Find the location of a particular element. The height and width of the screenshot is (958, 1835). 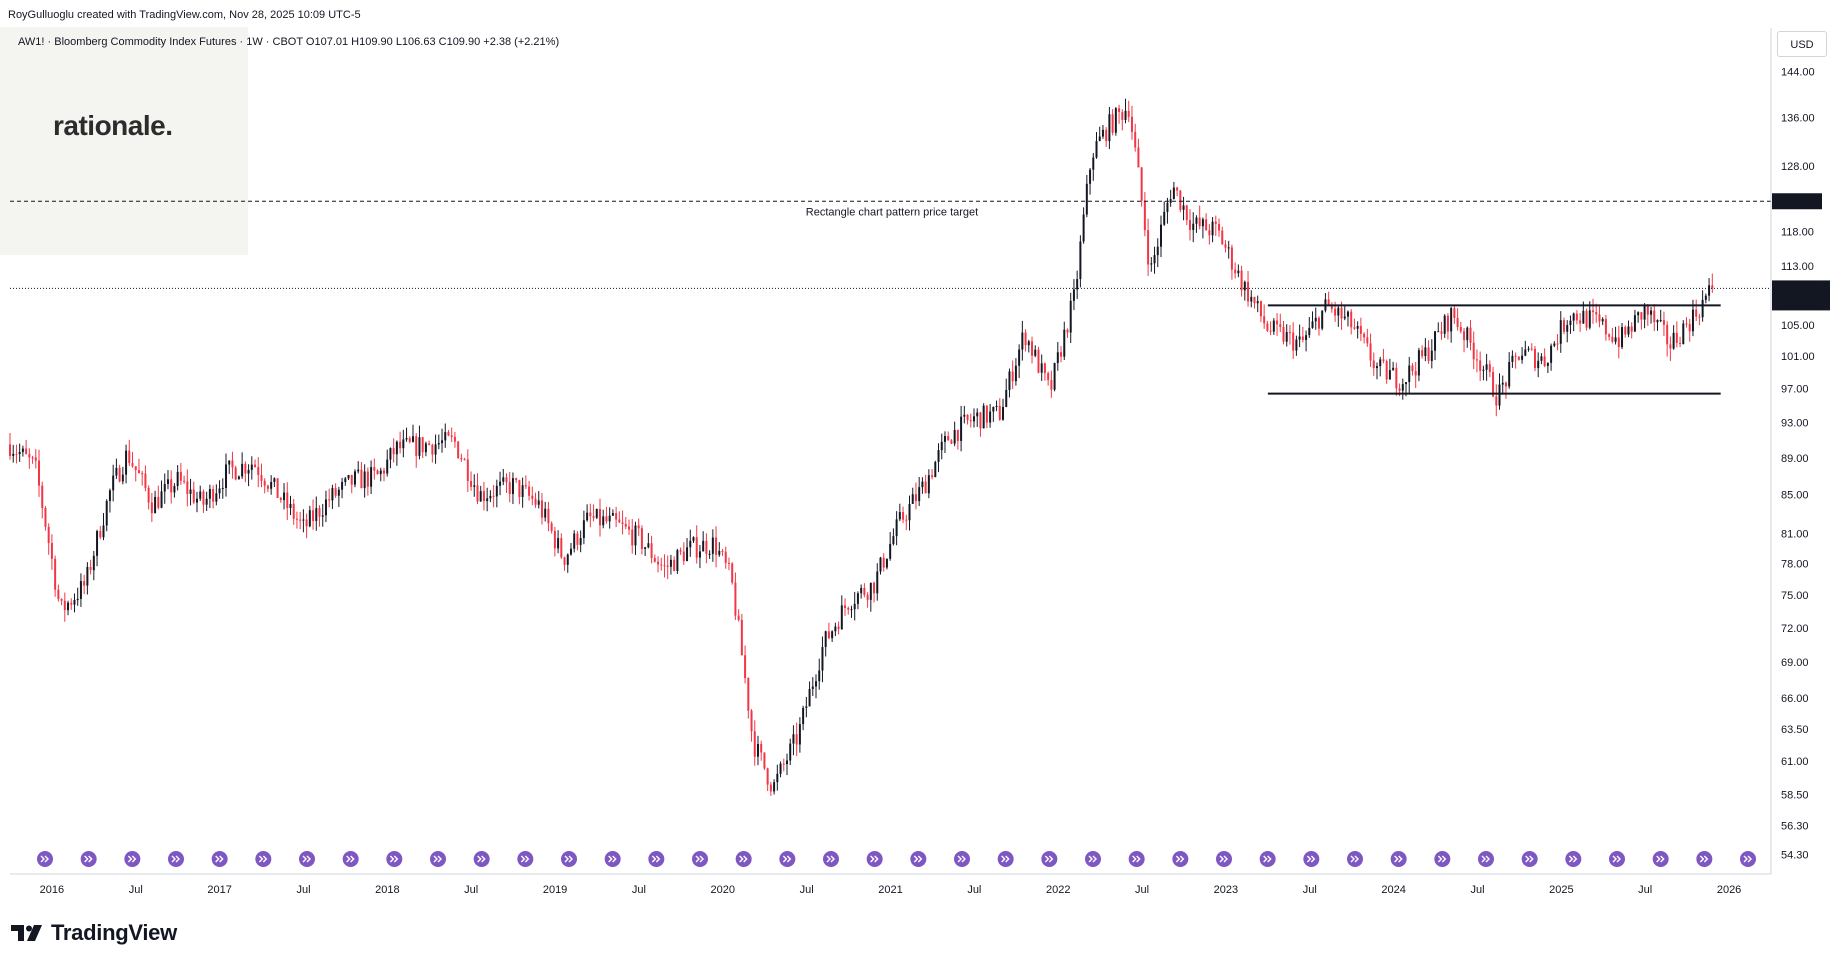

watermark-logo: rationale. is located at coordinates (113, 125).